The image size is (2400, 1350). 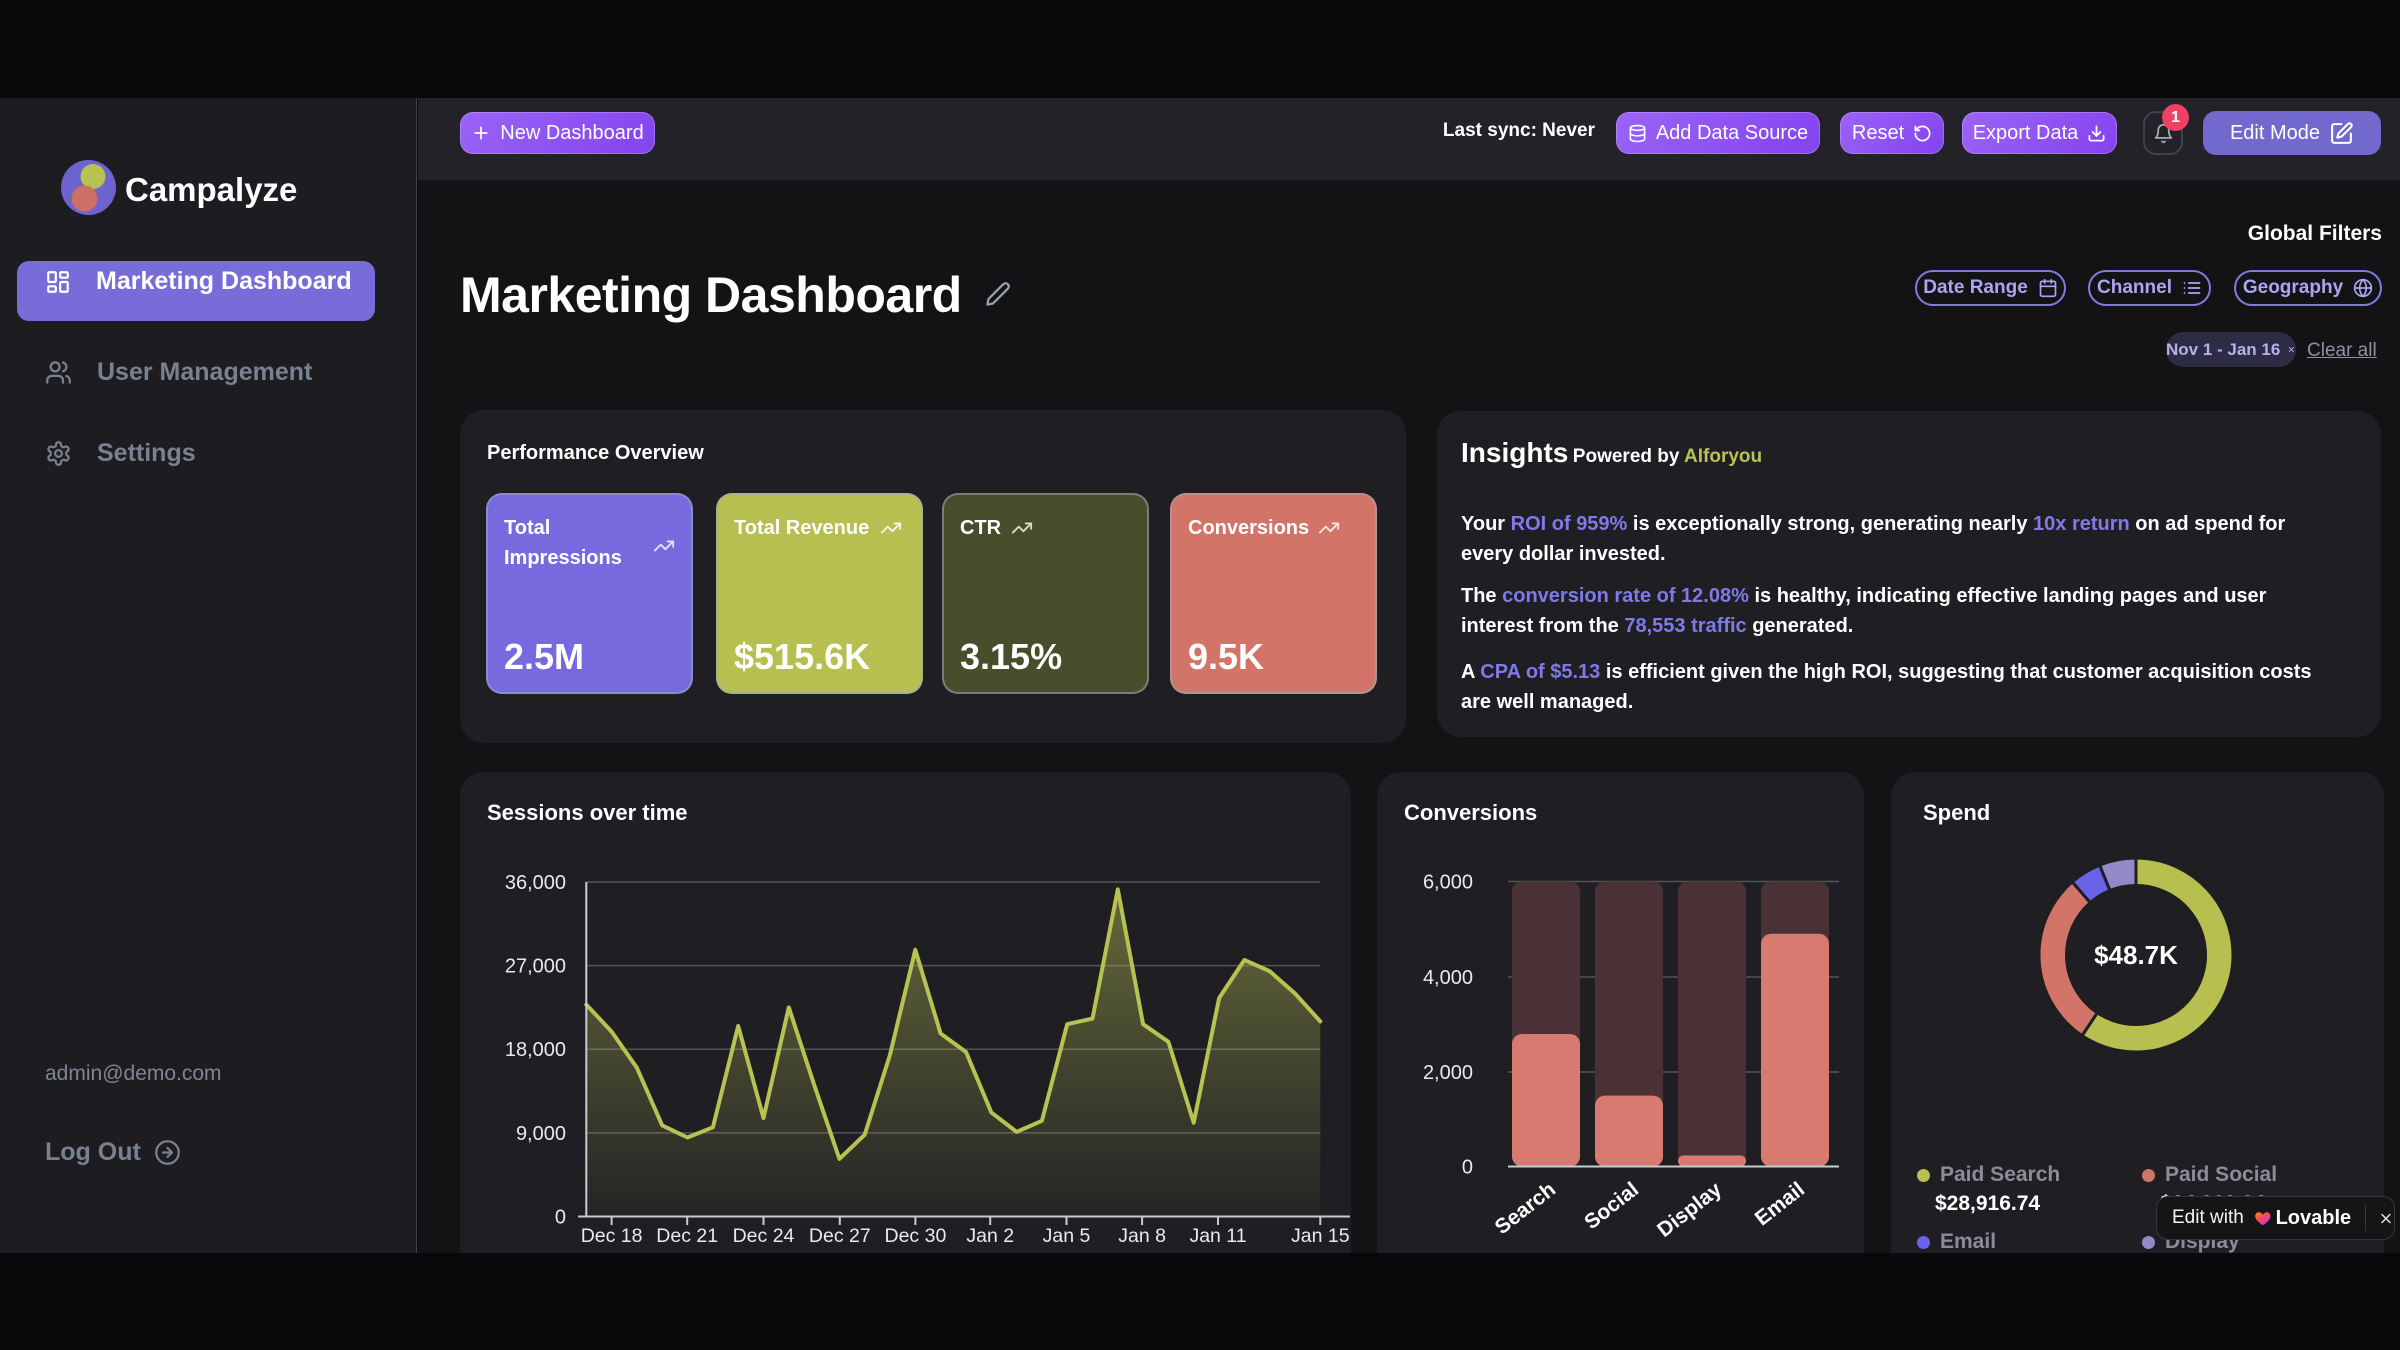 What do you see at coordinates (687, 1236) in the screenshot?
I see `svg-text: Dec 21` at bounding box center [687, 1236].